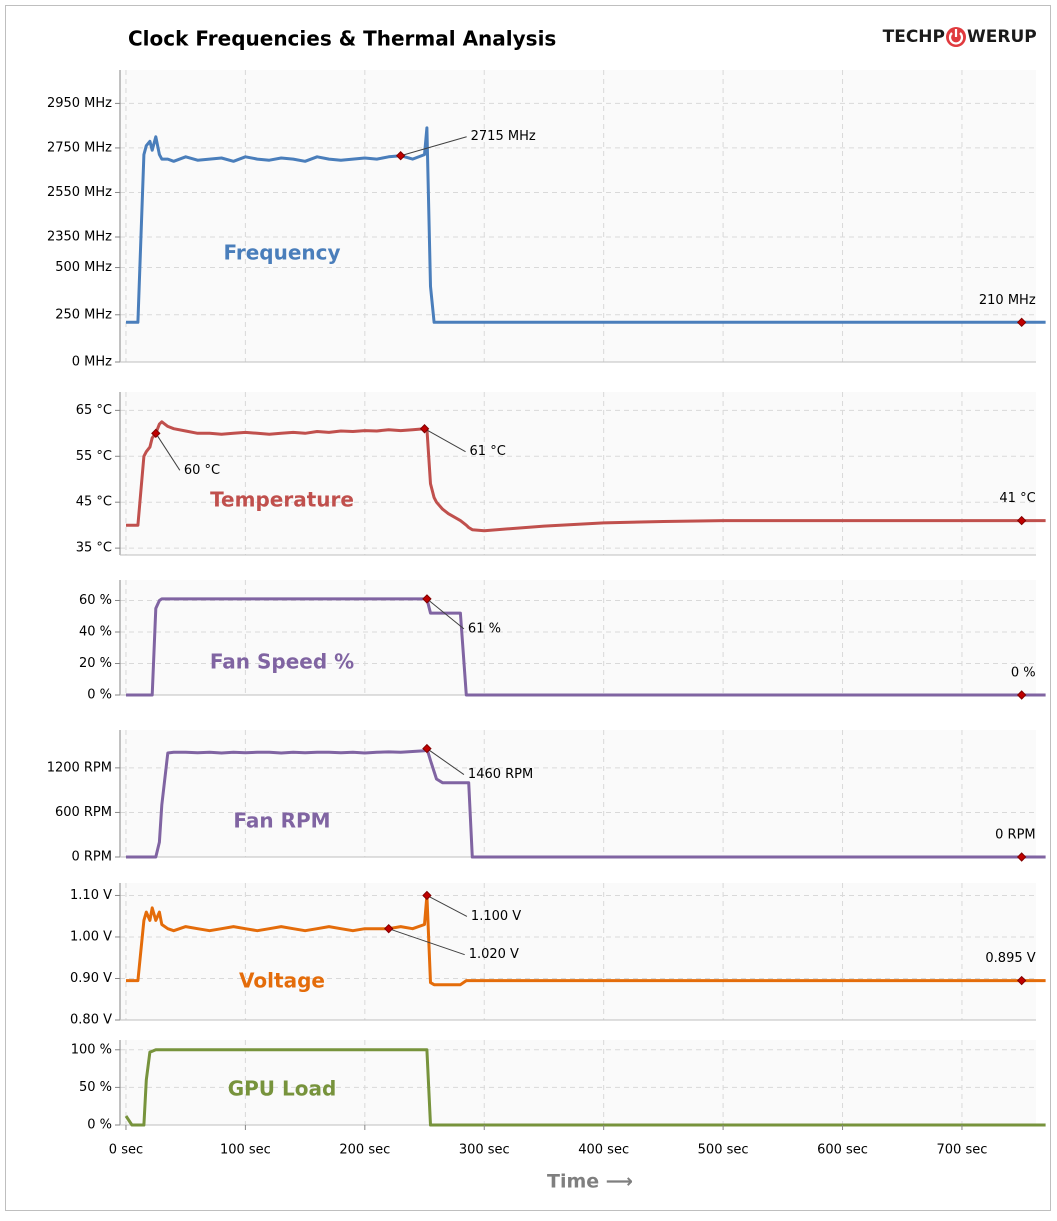  What do you see at coordinates (91, 978) in the screenshot?
I see `y-tick-label: 0.90 V` at bounding box center [91, 978].